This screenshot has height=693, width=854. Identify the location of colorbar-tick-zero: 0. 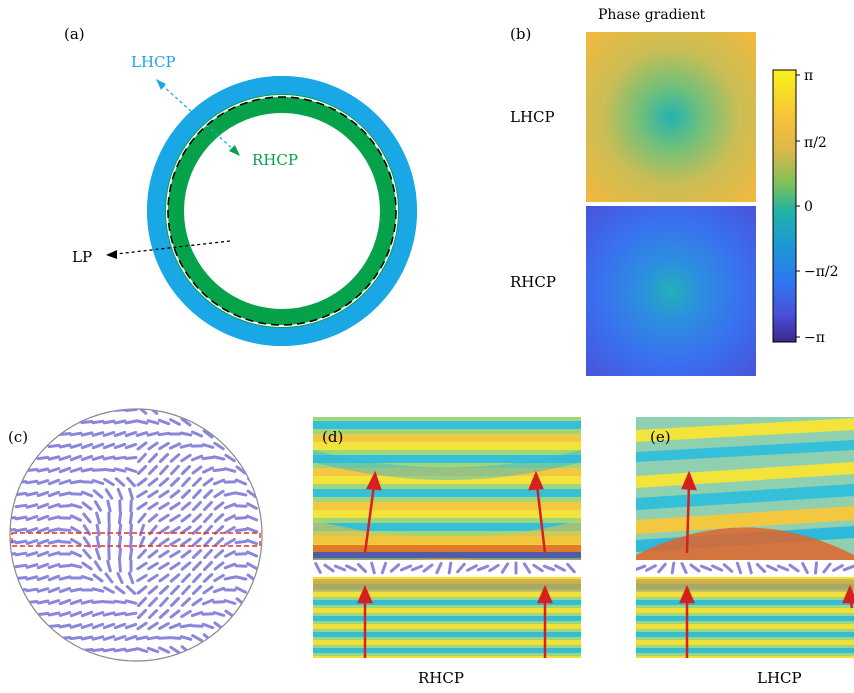
(808, 207).